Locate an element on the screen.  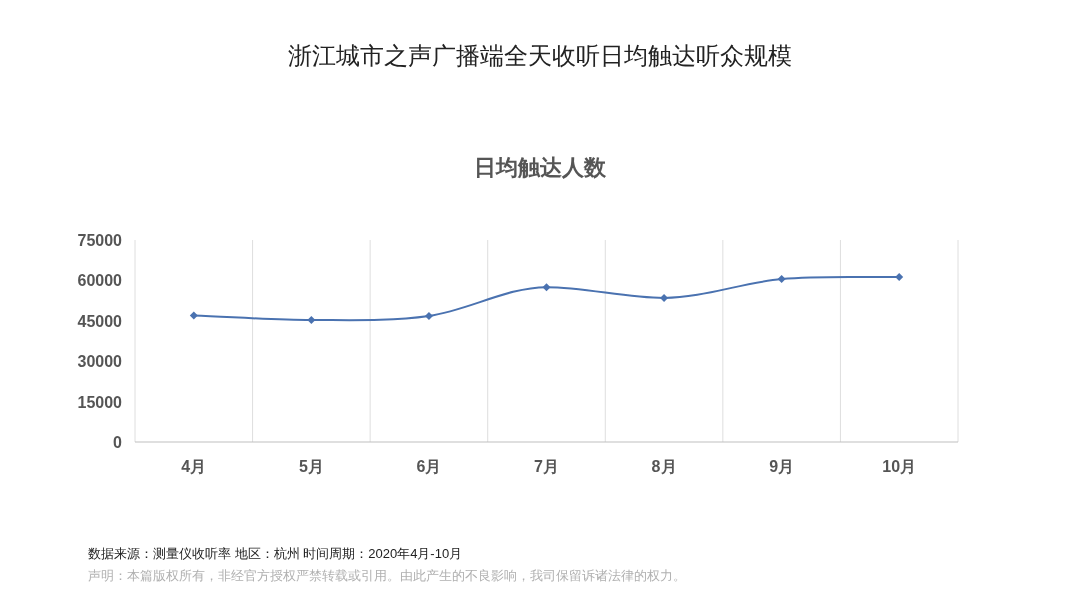
x-tick-label: 8月 is located at coordinates (664, 466).